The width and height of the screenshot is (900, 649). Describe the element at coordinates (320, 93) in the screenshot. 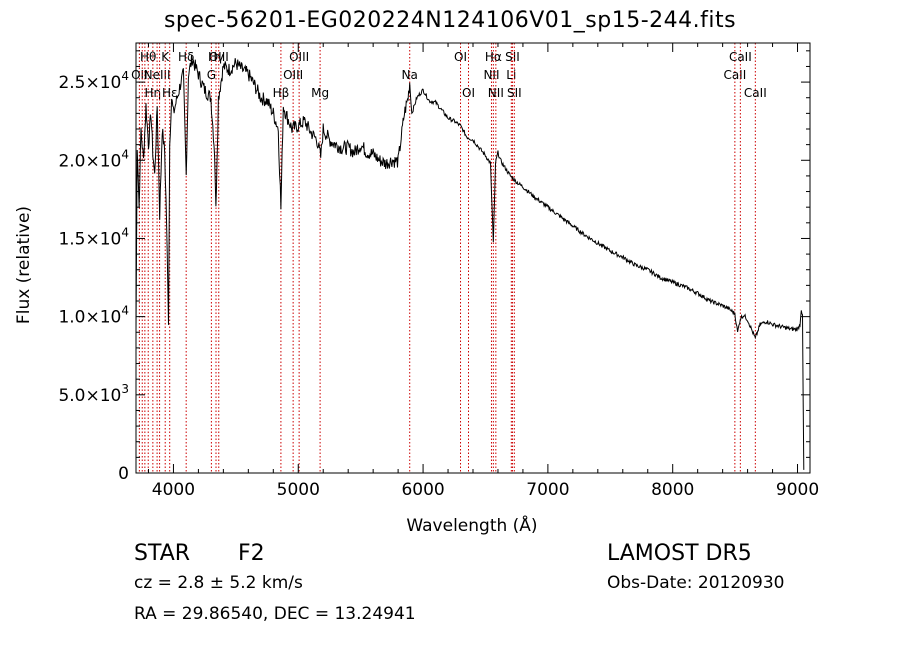

I see `line-marker-label: Mg` at that location.